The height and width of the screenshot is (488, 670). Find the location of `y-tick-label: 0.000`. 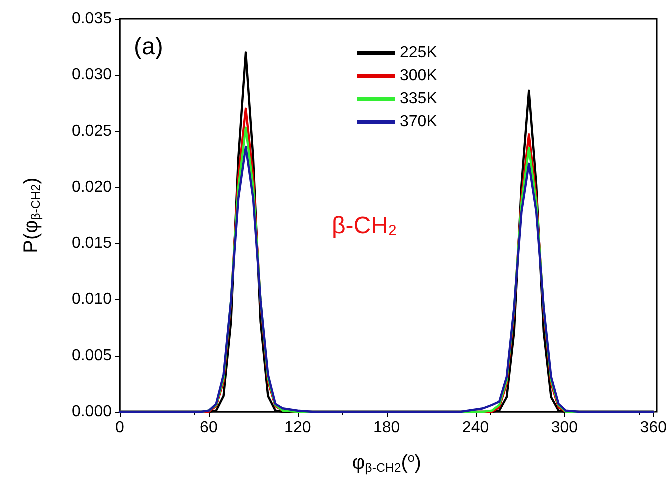

y-tick-label: 0.000 is located at coordinates (92, 412).